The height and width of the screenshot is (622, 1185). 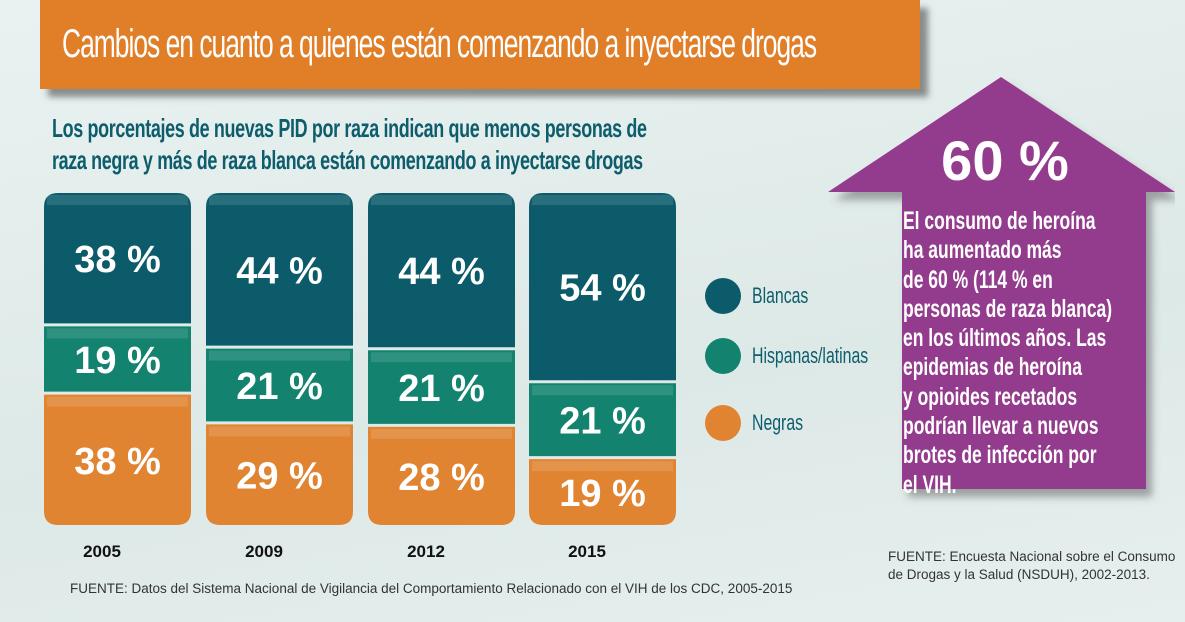 I want to click on callout-text-line: El consumo de heroína, so click(x=999, y=221).